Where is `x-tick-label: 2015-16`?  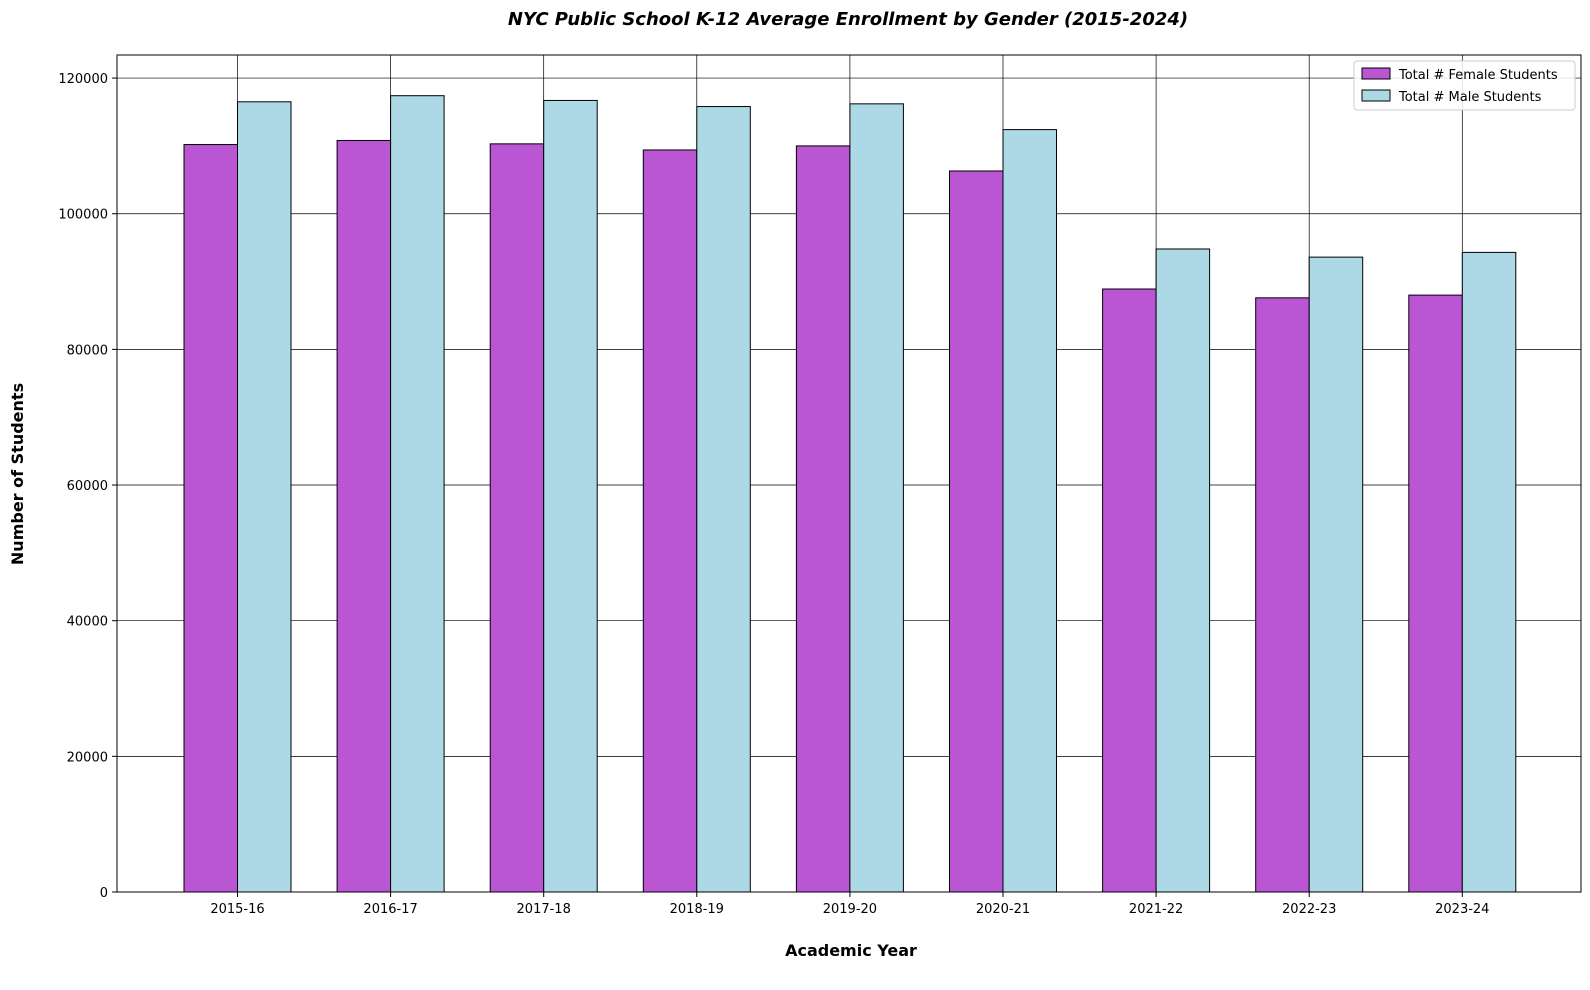 x-tick-label: 2015-16 is located at coordinates (237, 909).